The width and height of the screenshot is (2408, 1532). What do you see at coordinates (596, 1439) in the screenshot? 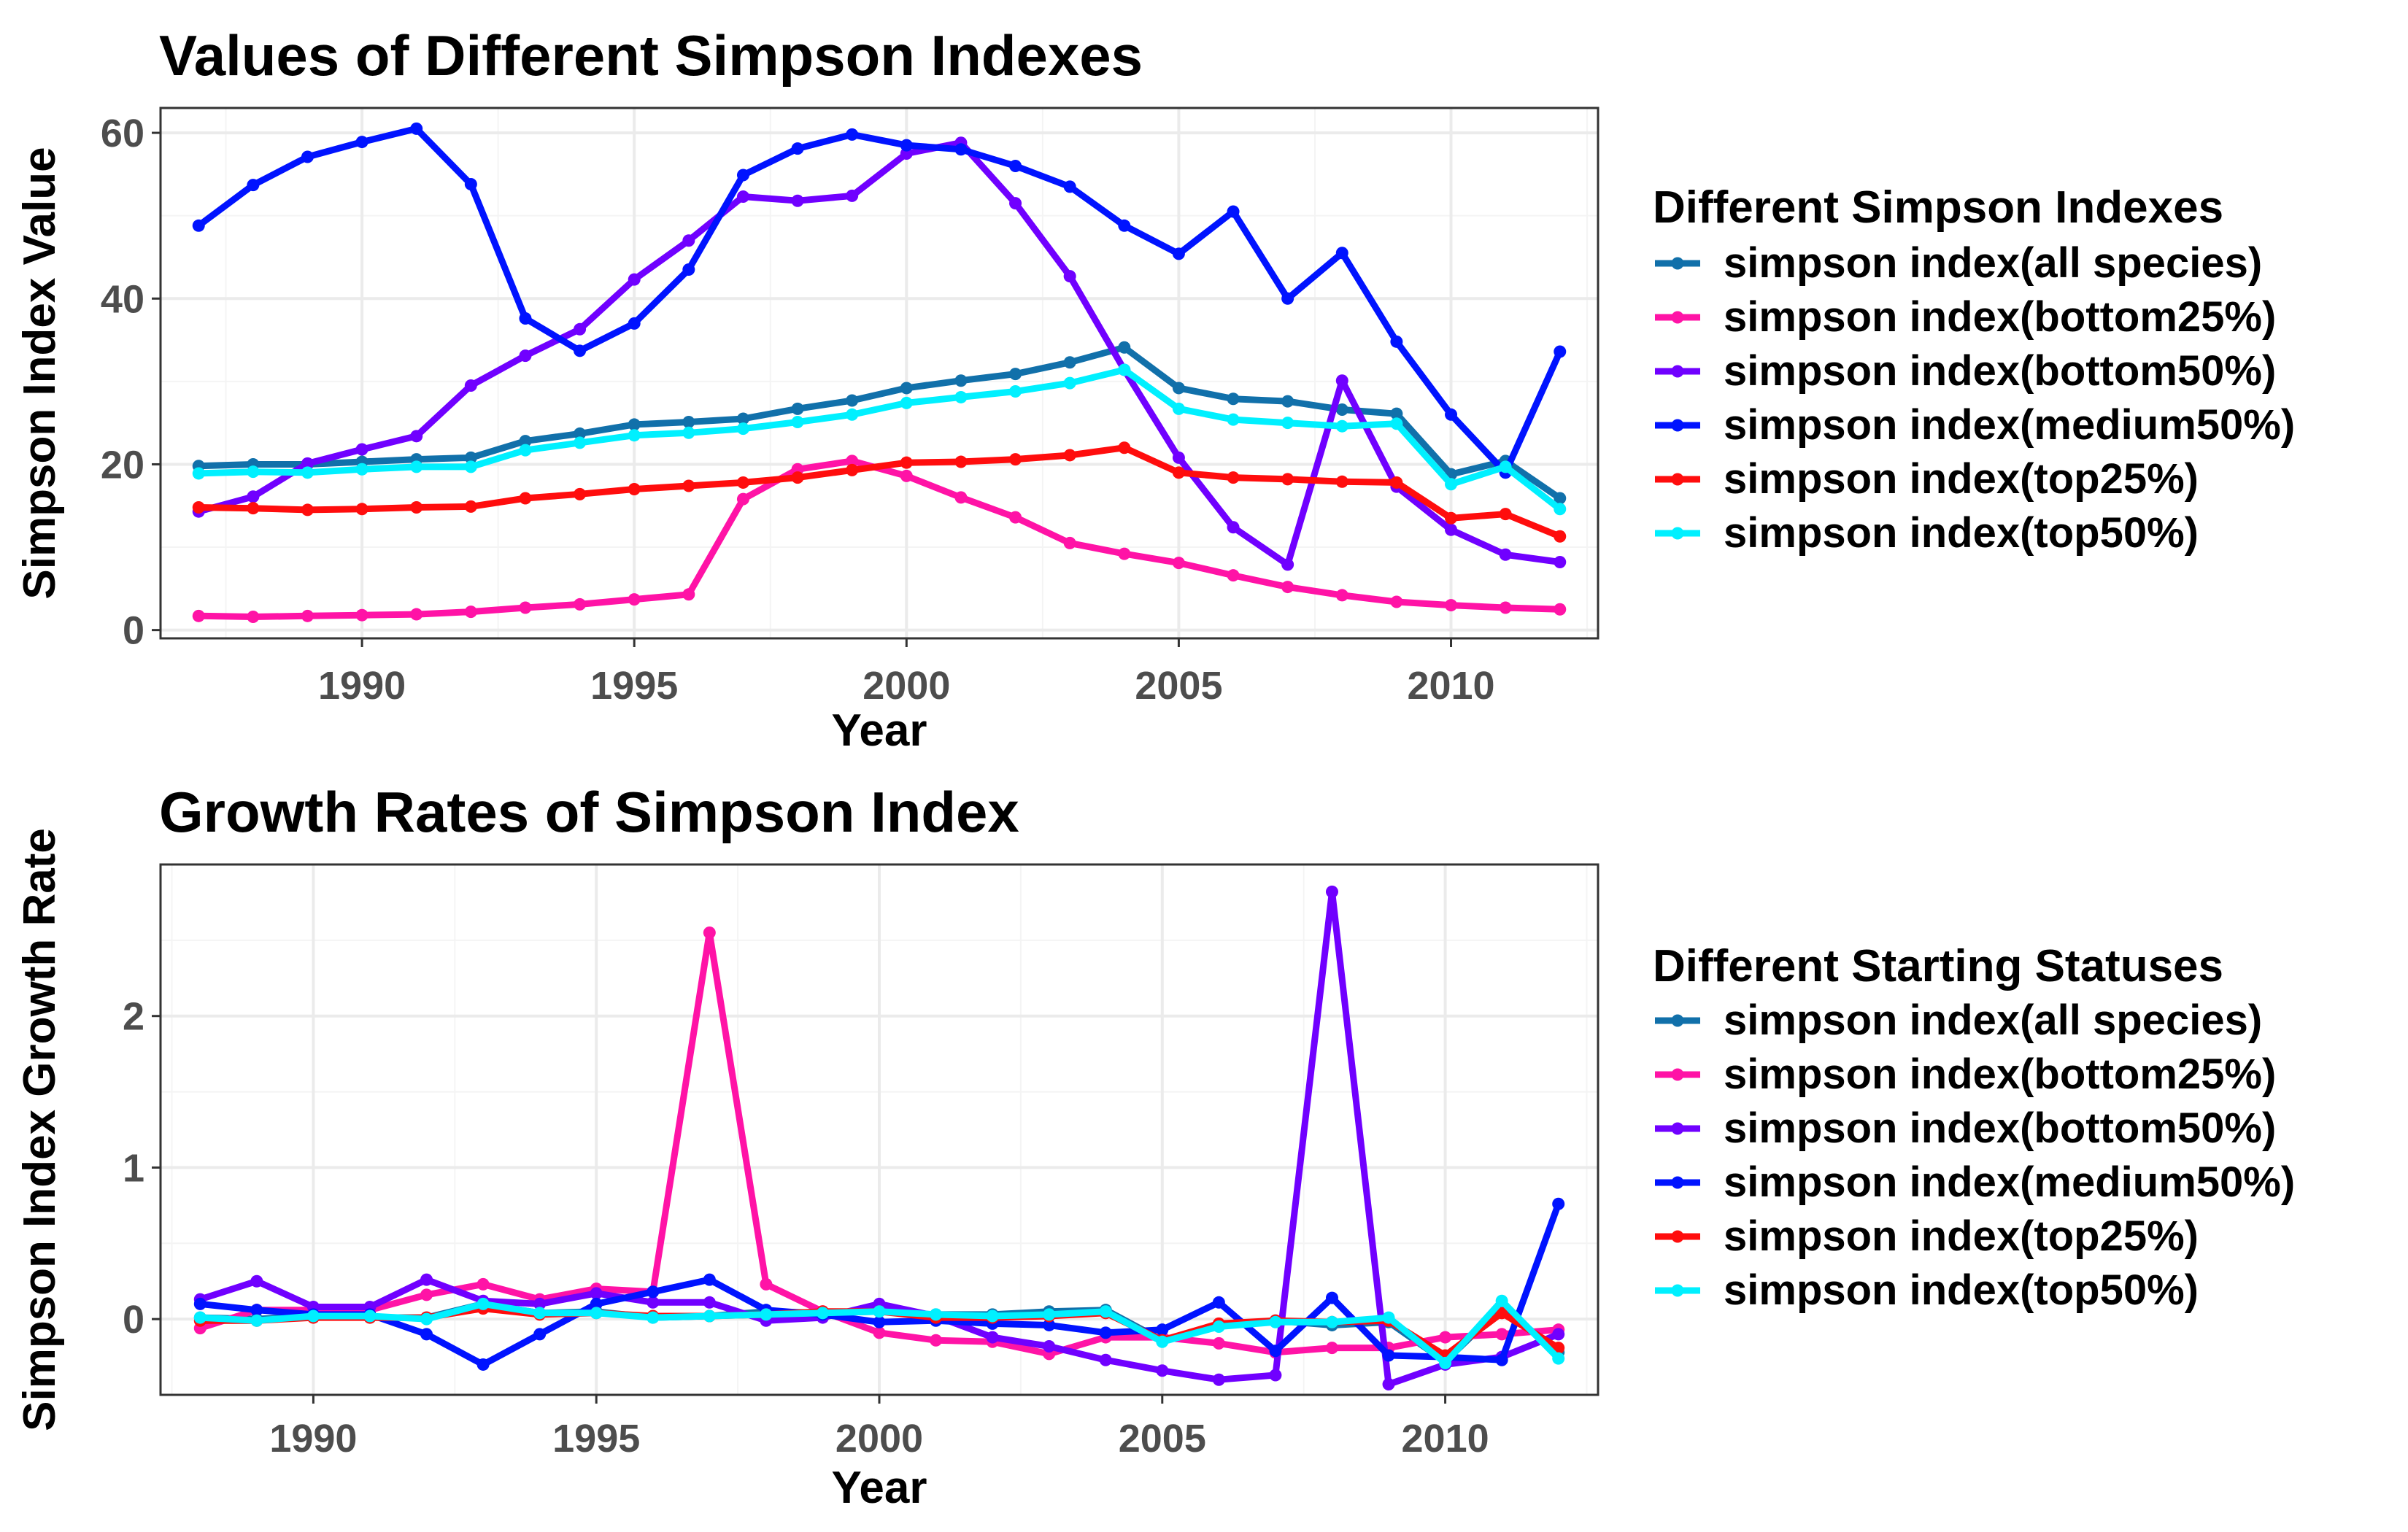
I see `x-tick-label: 1995` at bounding box center [596, 1439].